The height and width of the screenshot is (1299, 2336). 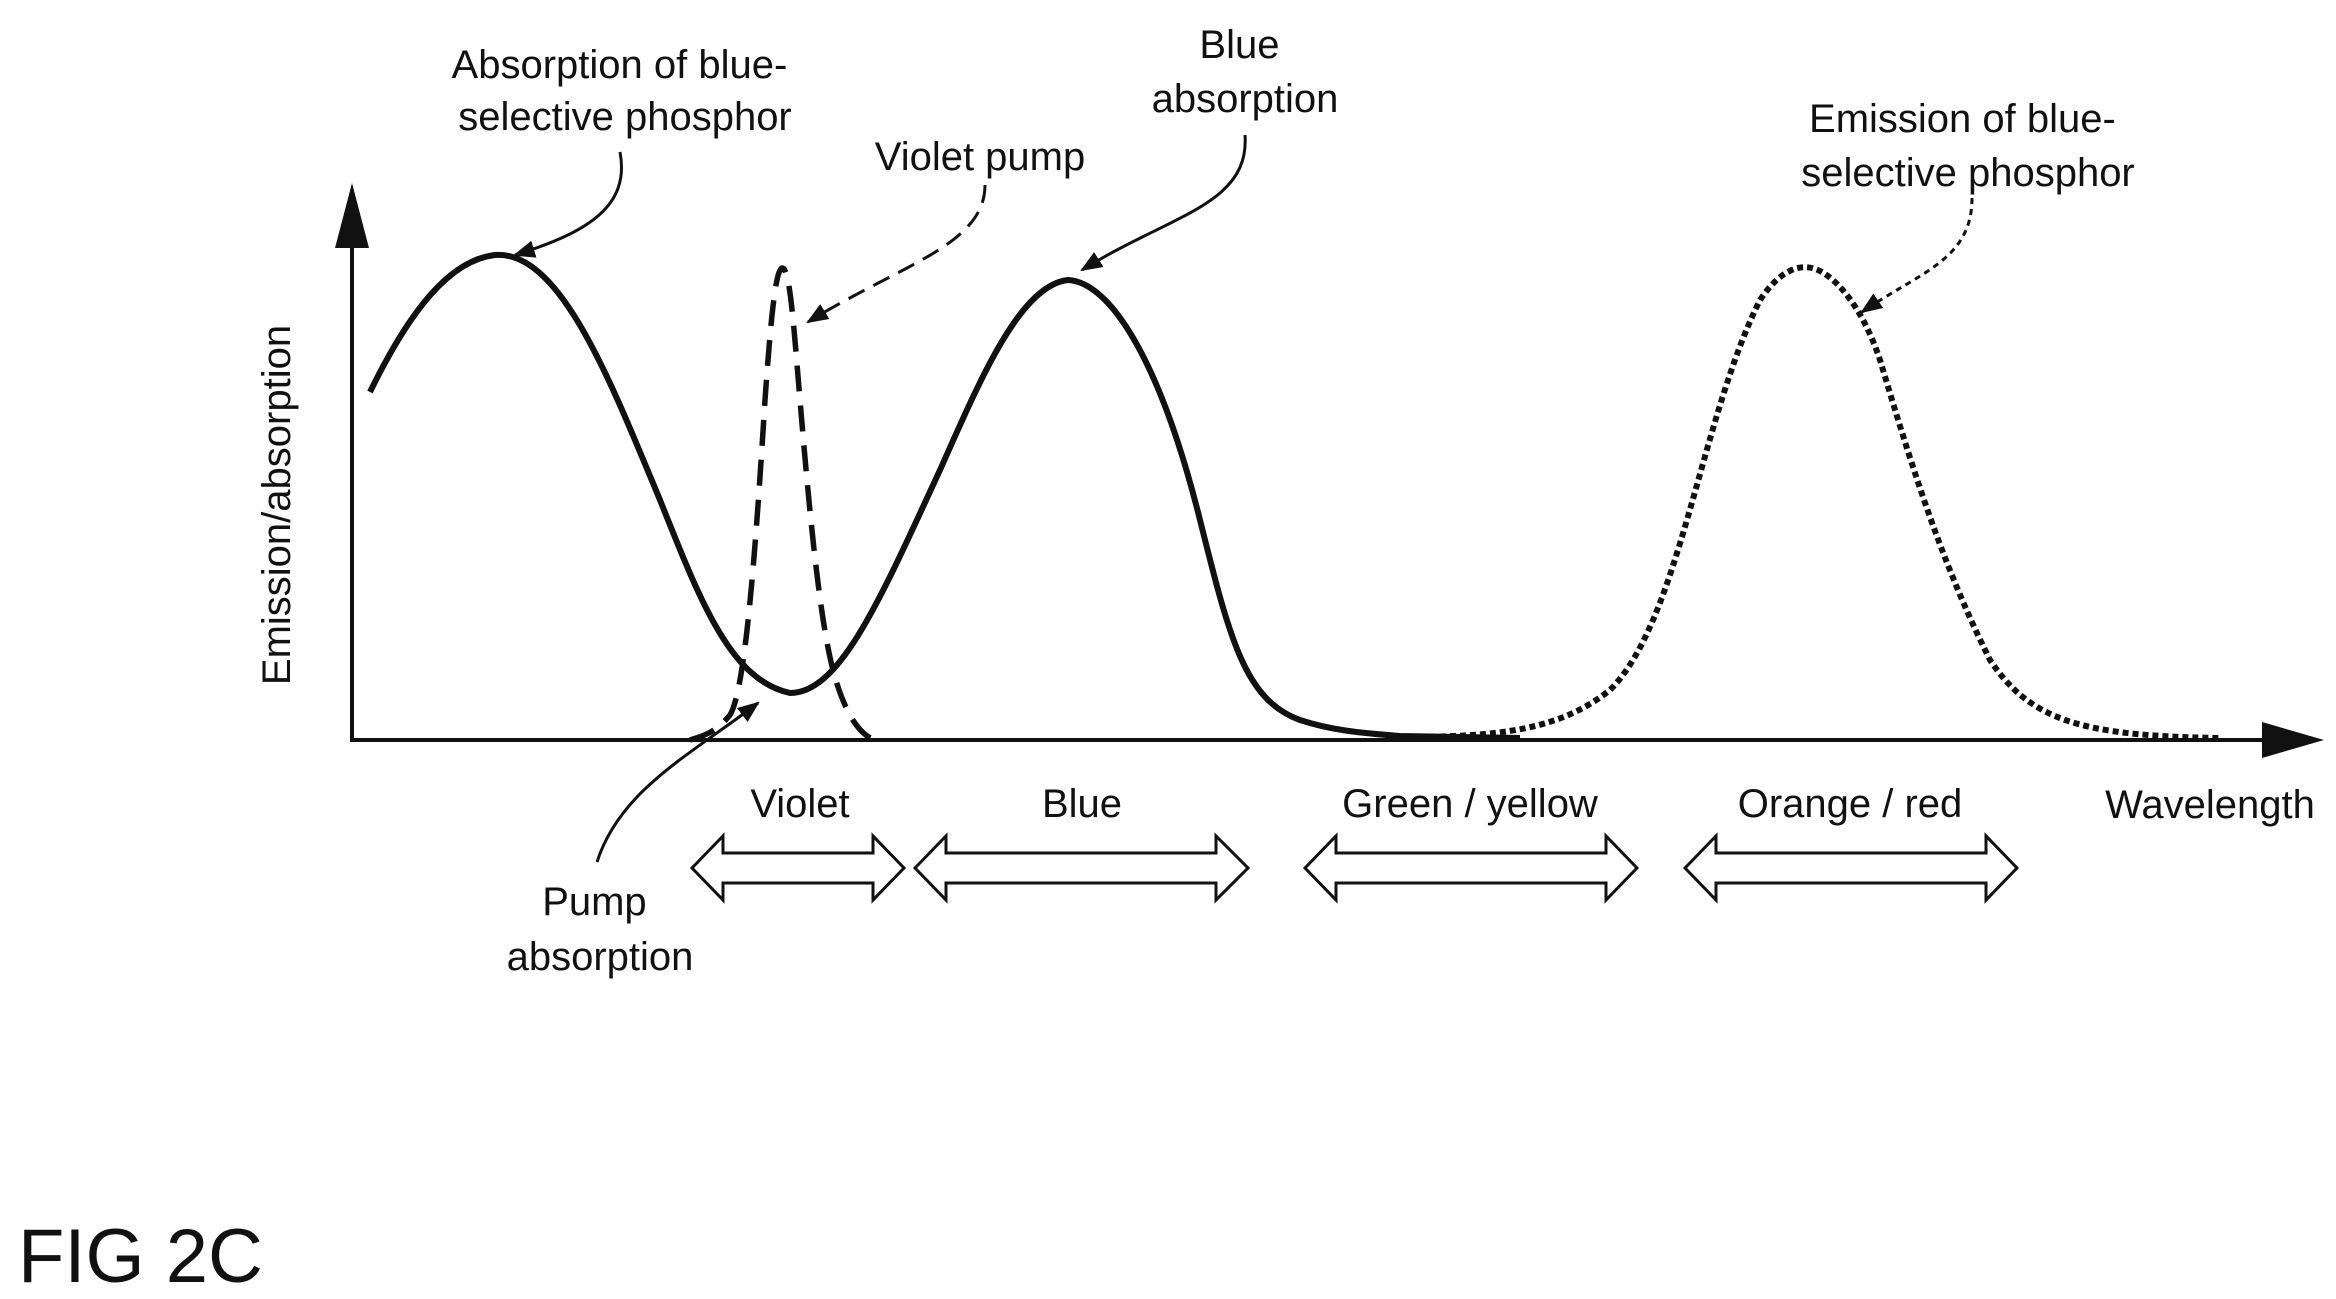 What do you see at coordinates (620, 65) in the screenshot?
I see `annotation-absorption-line-1: Absorption of blue-` at bounding box center [620, 65].